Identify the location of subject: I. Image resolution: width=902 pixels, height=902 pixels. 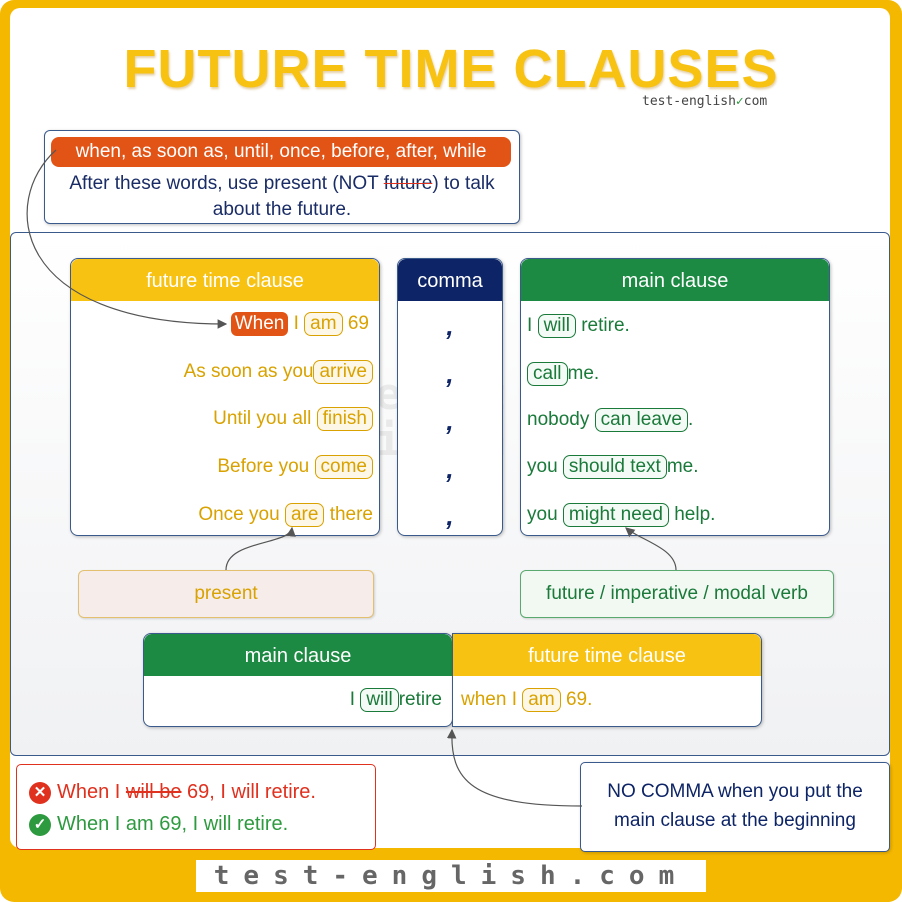
(296, 323).